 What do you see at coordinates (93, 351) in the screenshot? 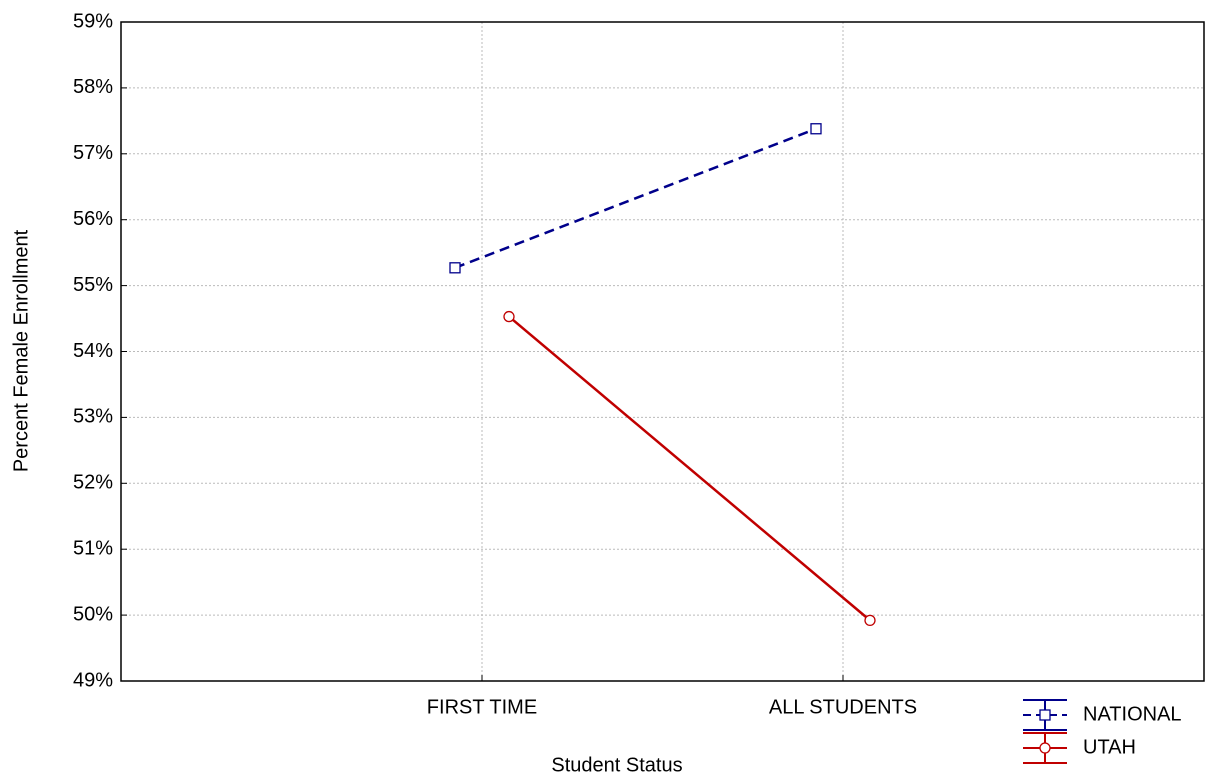
I see `y-tick-label: 54%` at bounding box center [93, 351].